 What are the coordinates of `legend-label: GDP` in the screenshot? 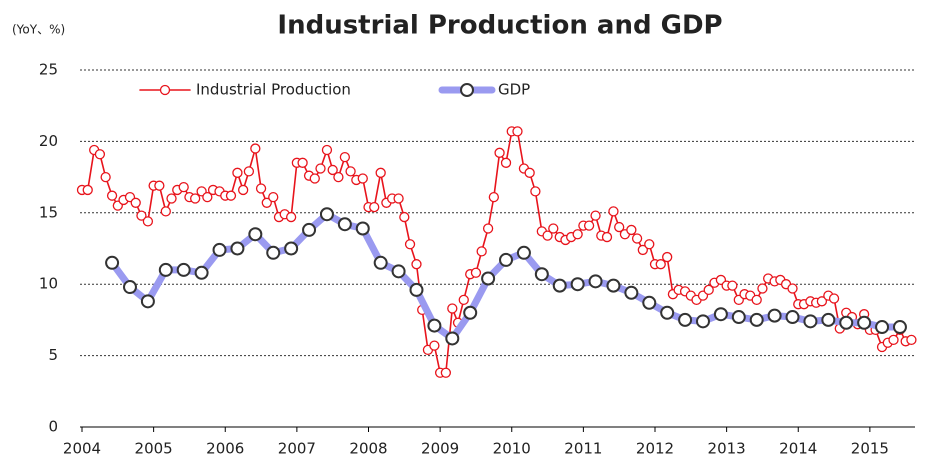 It's located at (514, 90).